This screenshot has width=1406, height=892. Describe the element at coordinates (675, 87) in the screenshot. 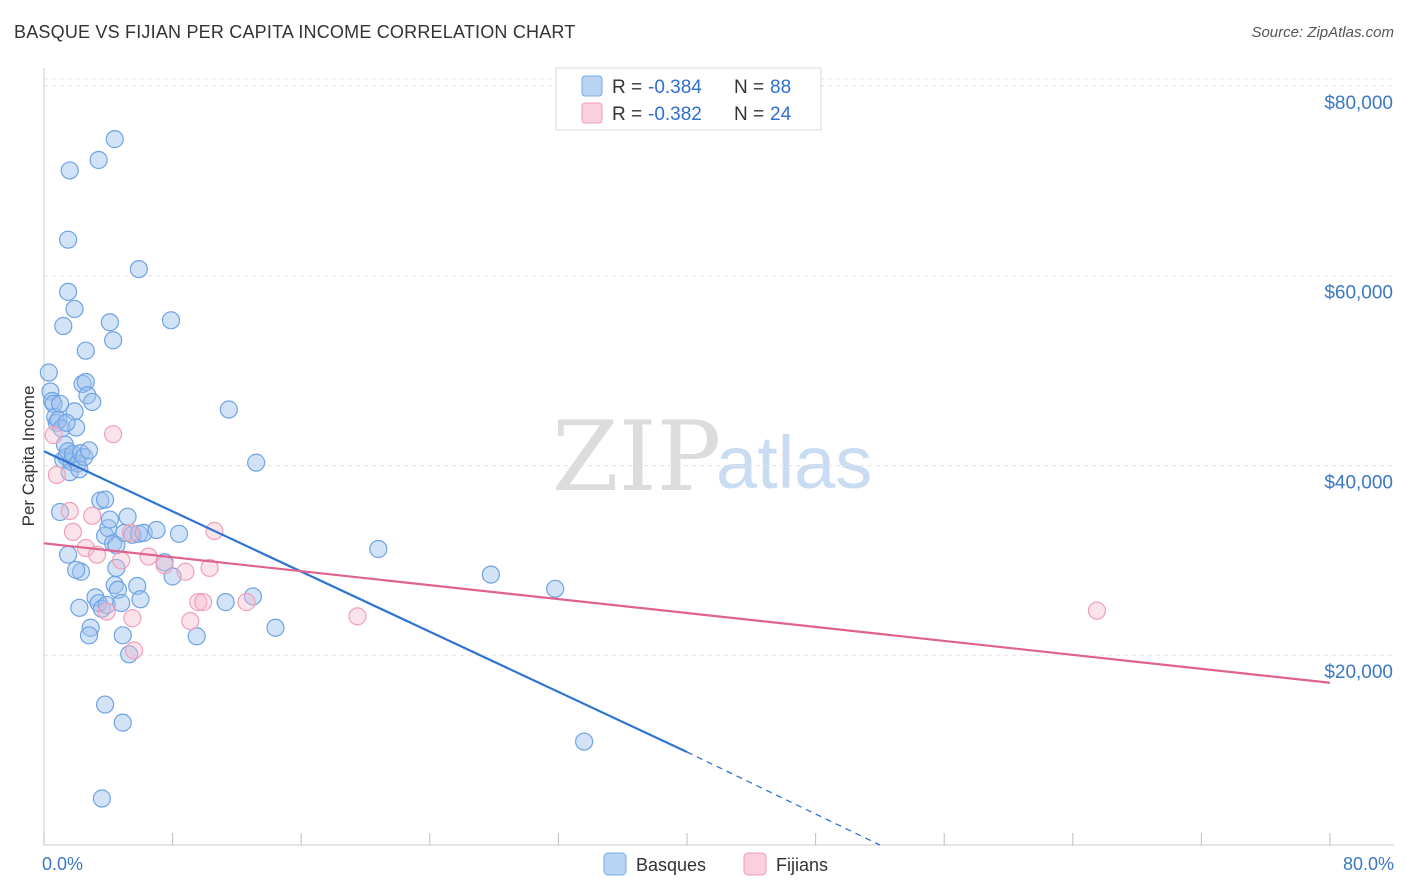

I see `legend-r-value-basques: -0.384` at that location.